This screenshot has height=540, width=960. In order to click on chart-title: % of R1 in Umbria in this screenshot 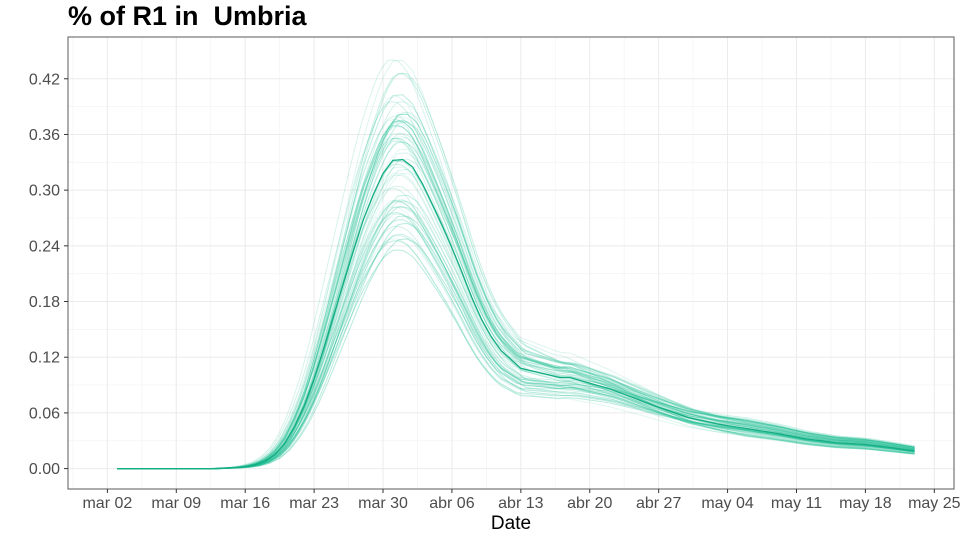, I will do `click(187, 16)`.